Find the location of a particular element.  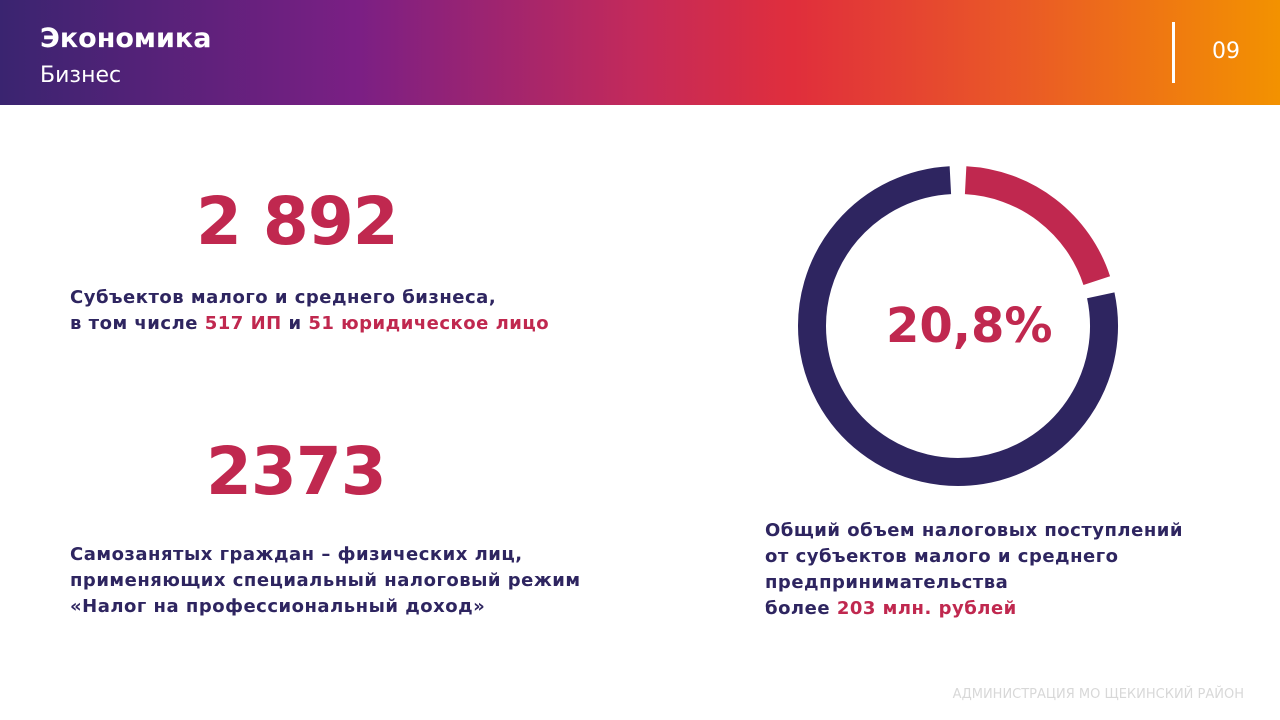

tax-line2: от субъектов малого и среднего is located at coordinates (942, 556).